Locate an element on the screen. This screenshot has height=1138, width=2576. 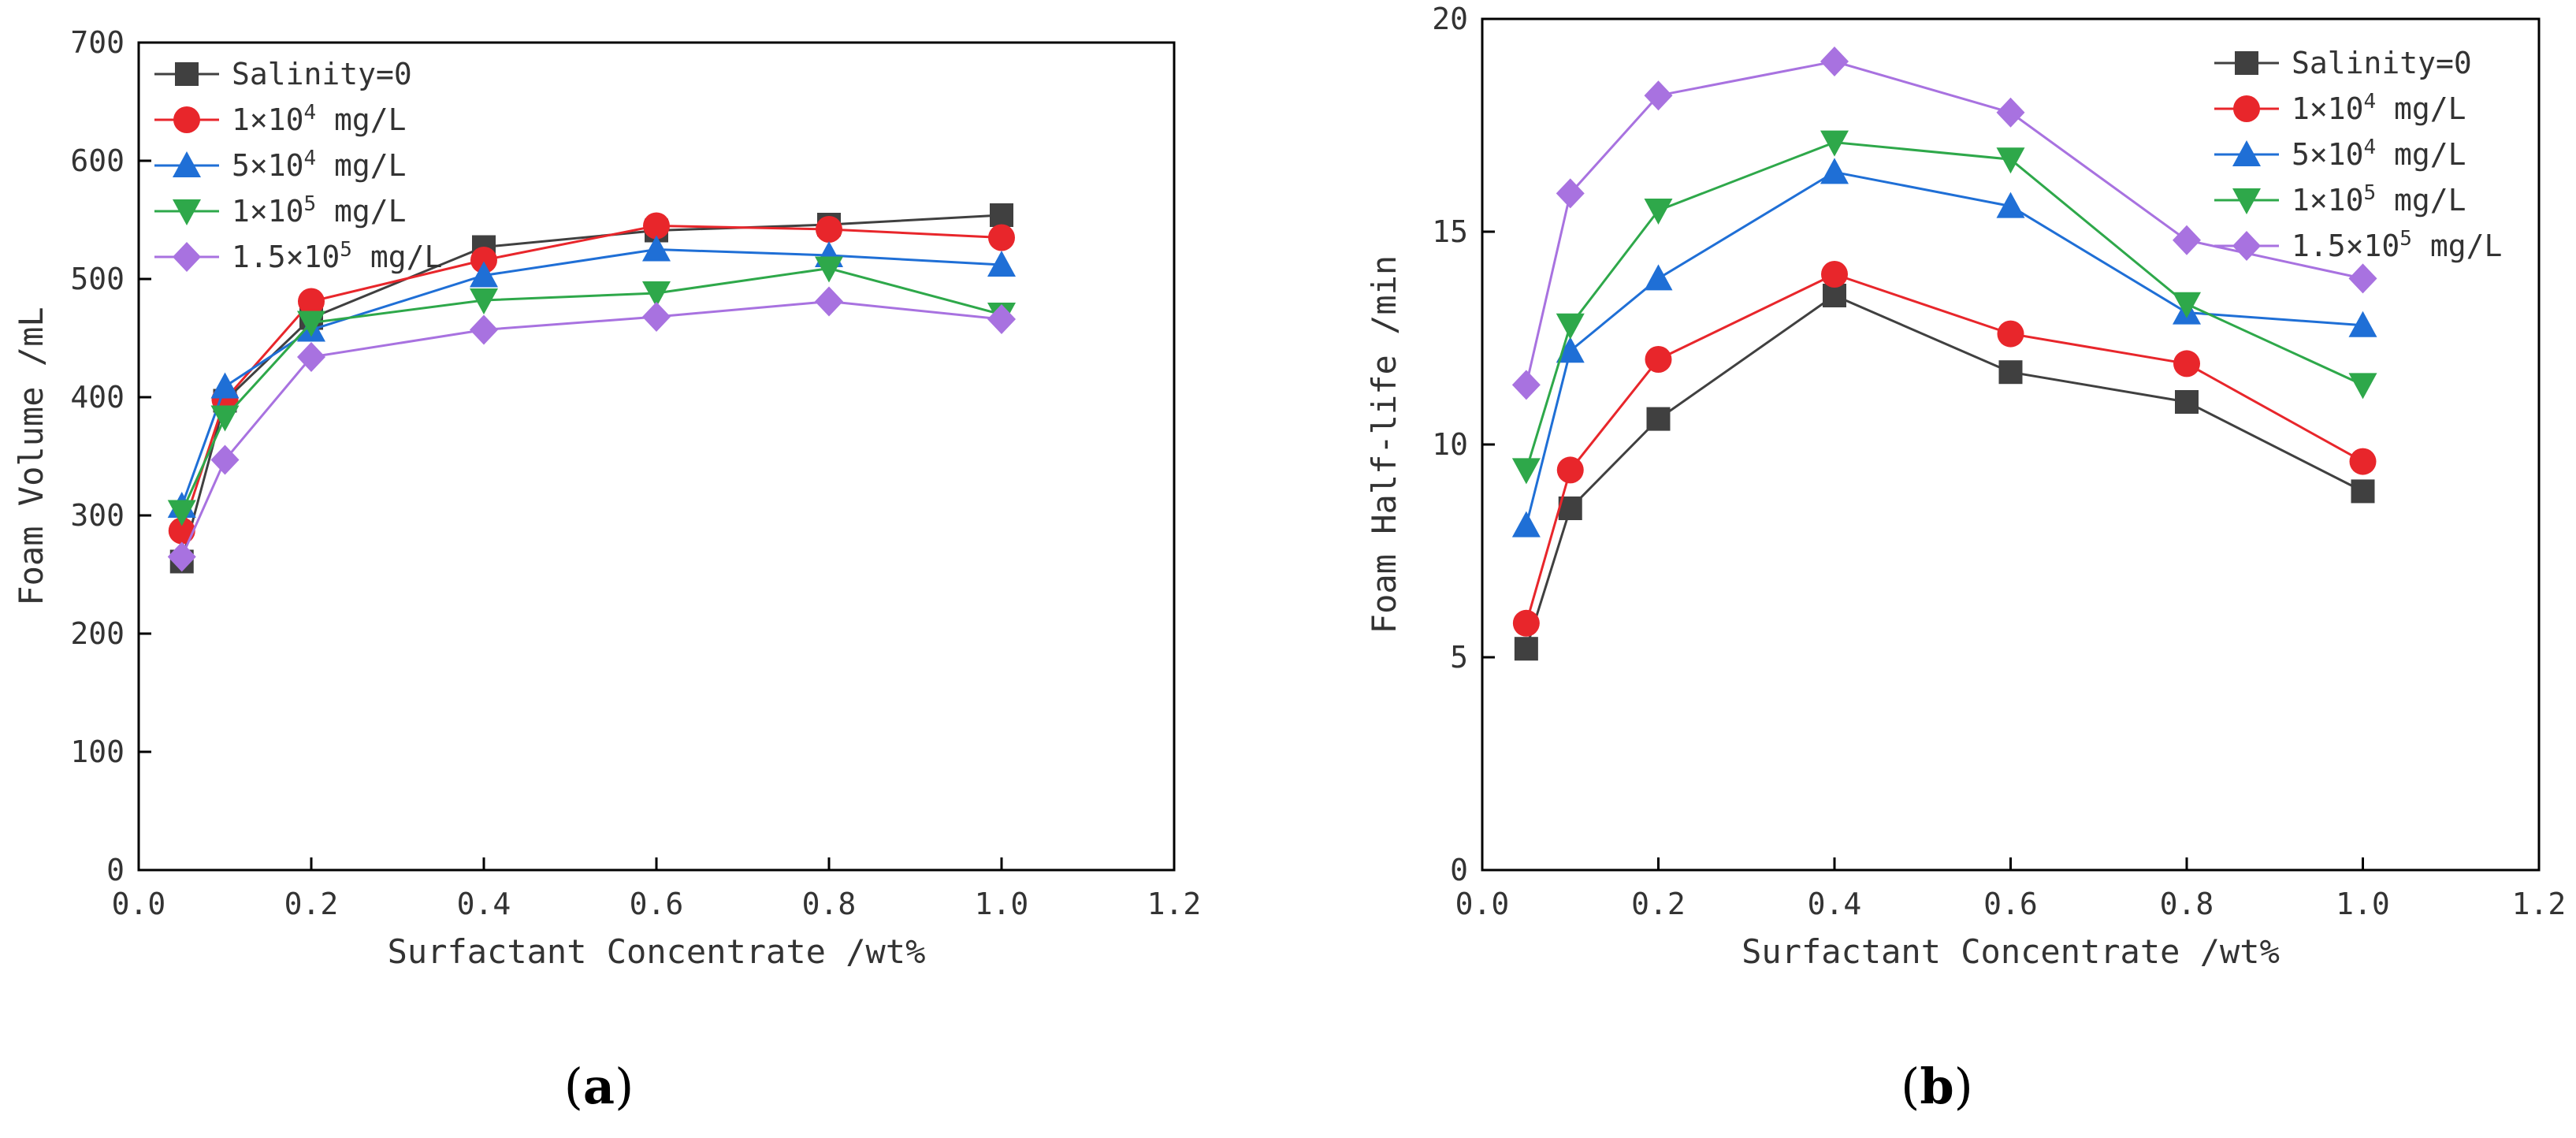
y-tick-label-a: 200 is located at coordinates (97, 633).